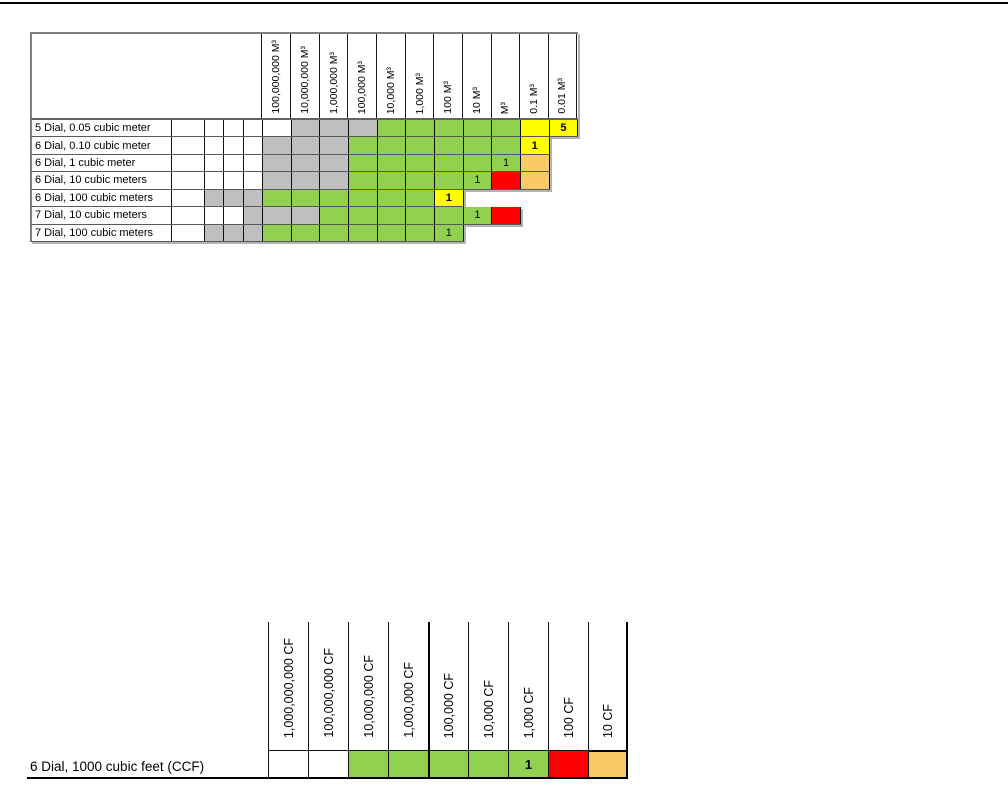 The height and width of the screenshot is (785, 1008). I want to click on row-label: 5 Dial, 0.05 cubic meter, so click(102, 128).